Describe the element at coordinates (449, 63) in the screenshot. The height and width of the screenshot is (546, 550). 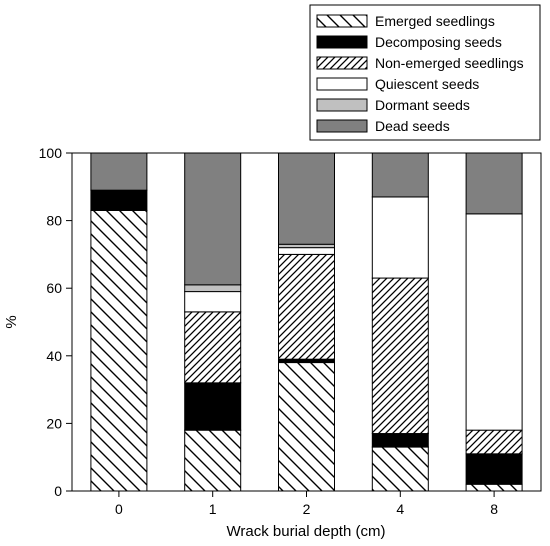
I see `legend-label-non-emerged-seedlings: Non-emerged seedlings` at that location.